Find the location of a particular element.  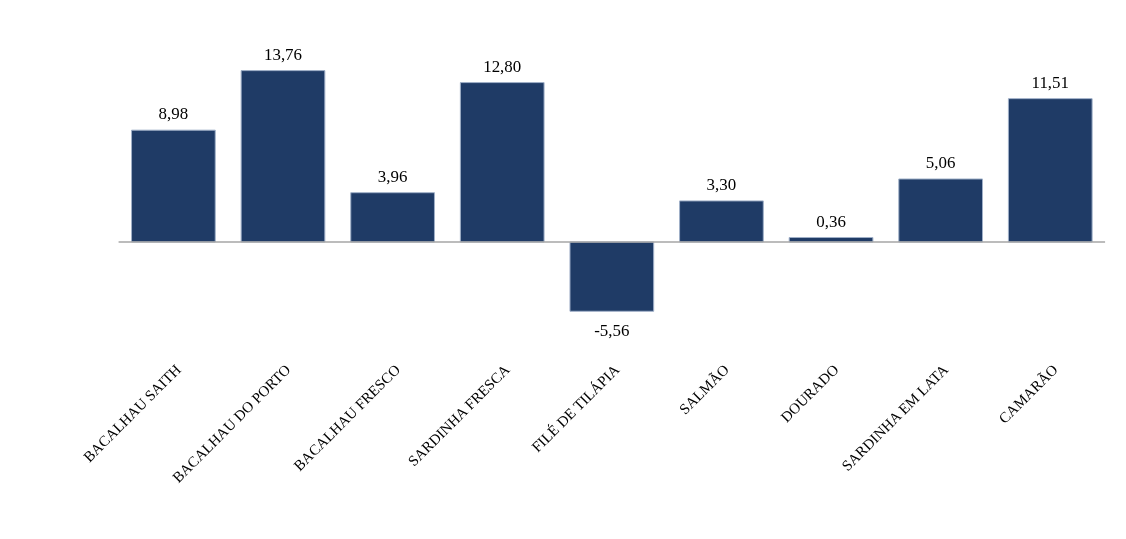

data-label: 11,51 is located at coordinates (1050, 82).